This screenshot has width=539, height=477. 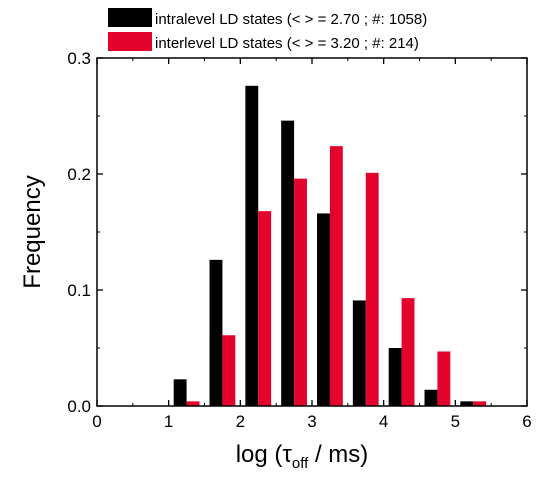 What do you see at coordinates (79, 174) in the screenshot?
I see `y-tick-label-2: 0.2` at bounding box center [79, 174].